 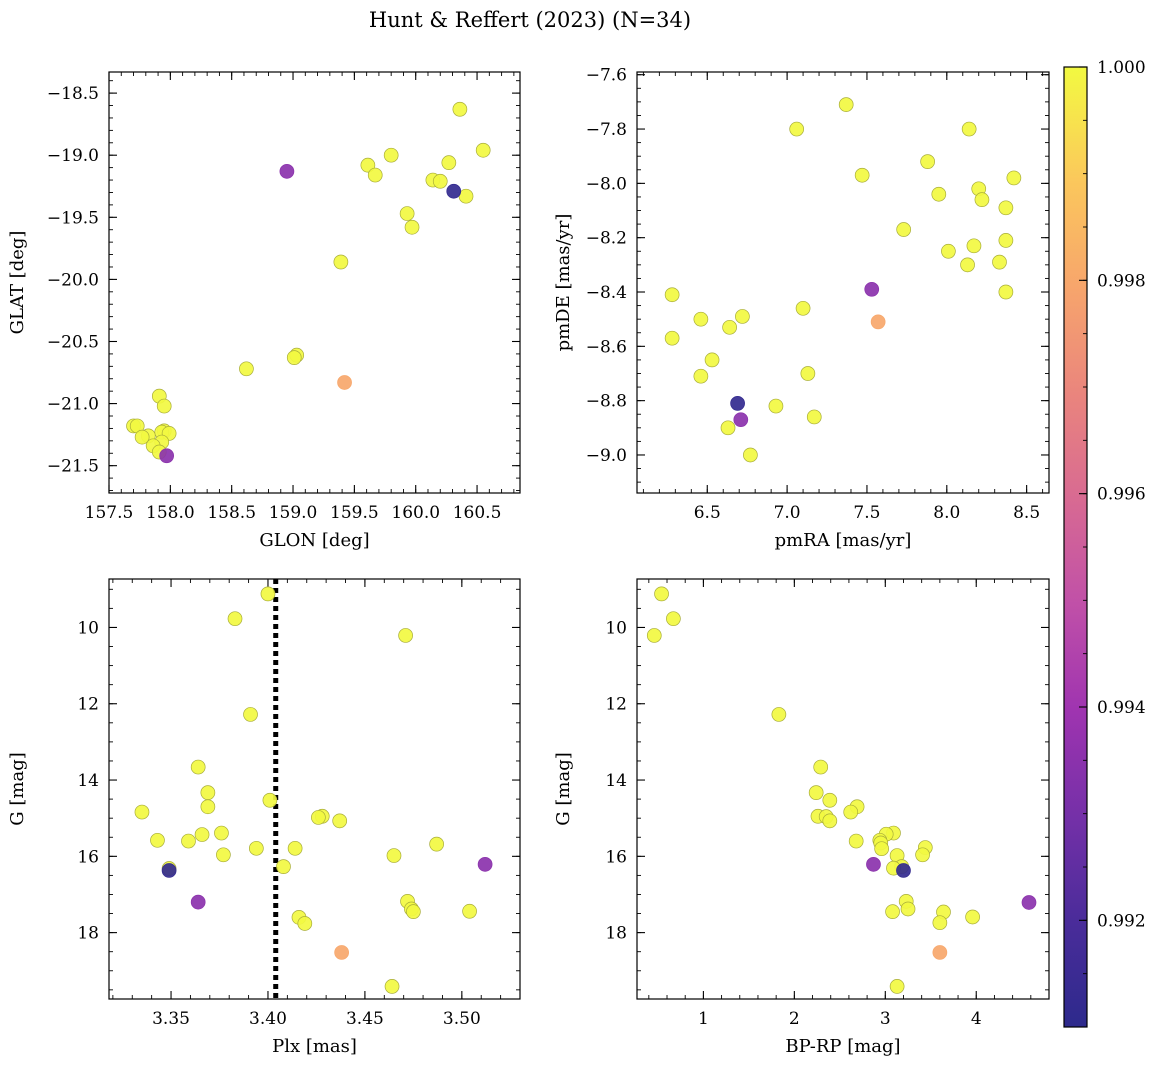 I want to click on panel-3-xtick-label-2: 3.45, so click(x=365, y=1019).